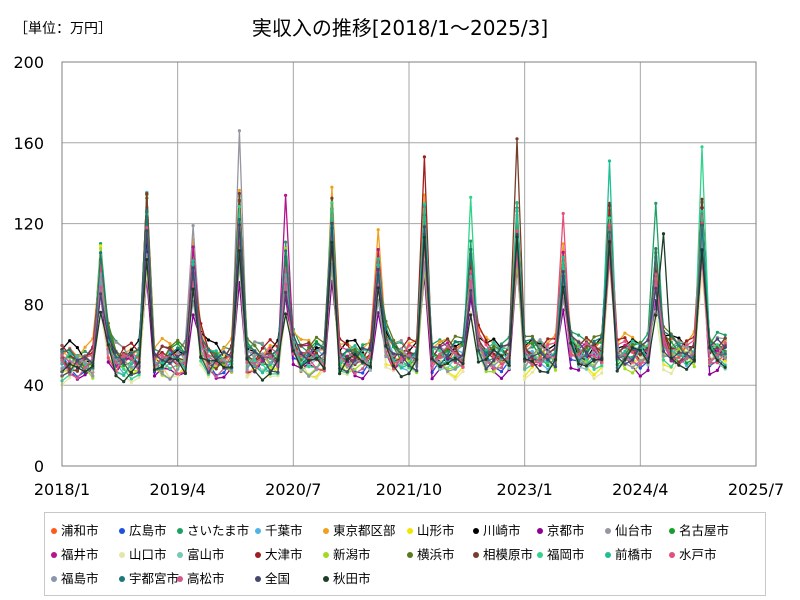 Image resolution: width=800 pixels, height=600 pixels. Describe the element at coordinates (502, 530) in the screenshot. I see `legend-label: 川崎市` at that location.